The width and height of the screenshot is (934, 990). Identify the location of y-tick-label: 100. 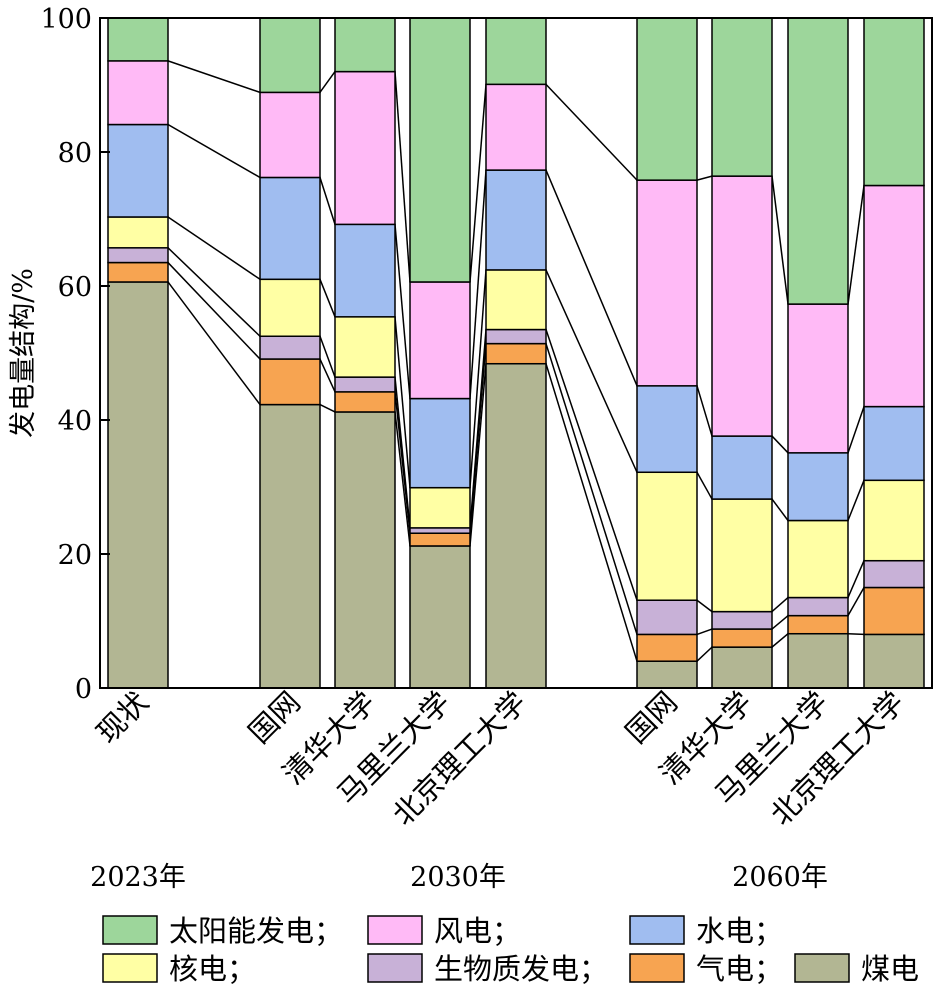
(66, 19).